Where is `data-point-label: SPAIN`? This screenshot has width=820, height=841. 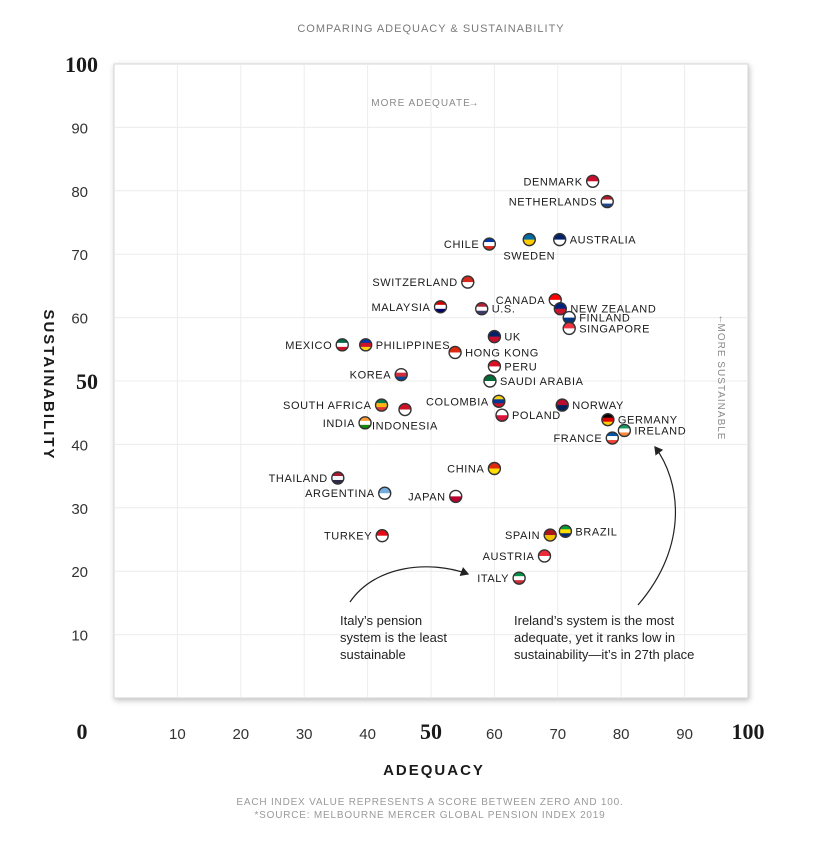 data-point-label: SPAIN is located at coordinates (522, 536).